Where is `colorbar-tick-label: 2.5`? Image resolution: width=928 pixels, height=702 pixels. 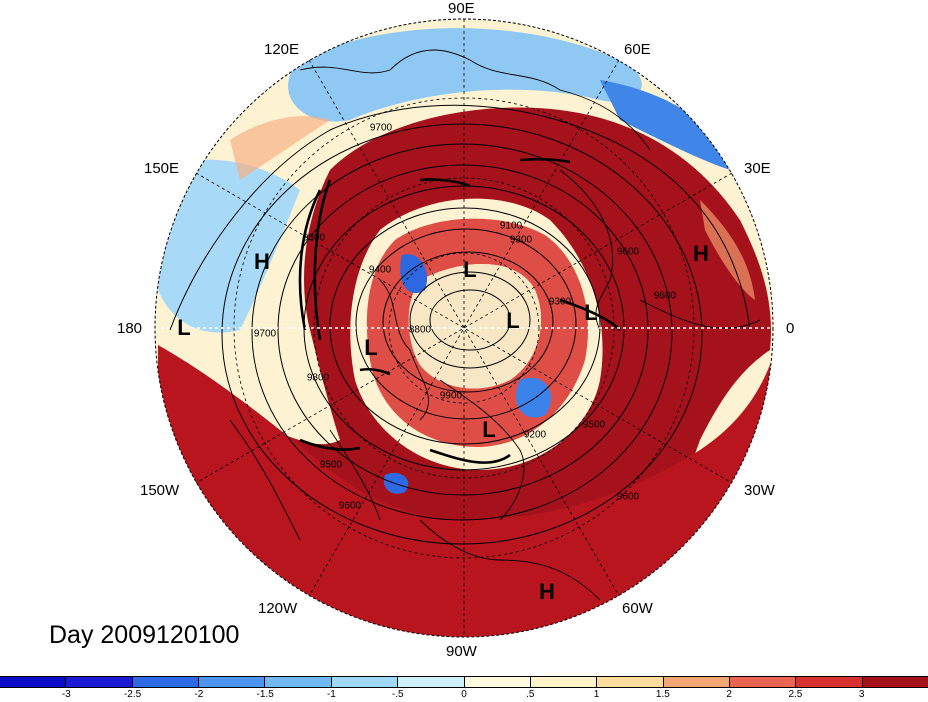 colorbar-tick-label: 2.5 is located at coordinates (795, 694).